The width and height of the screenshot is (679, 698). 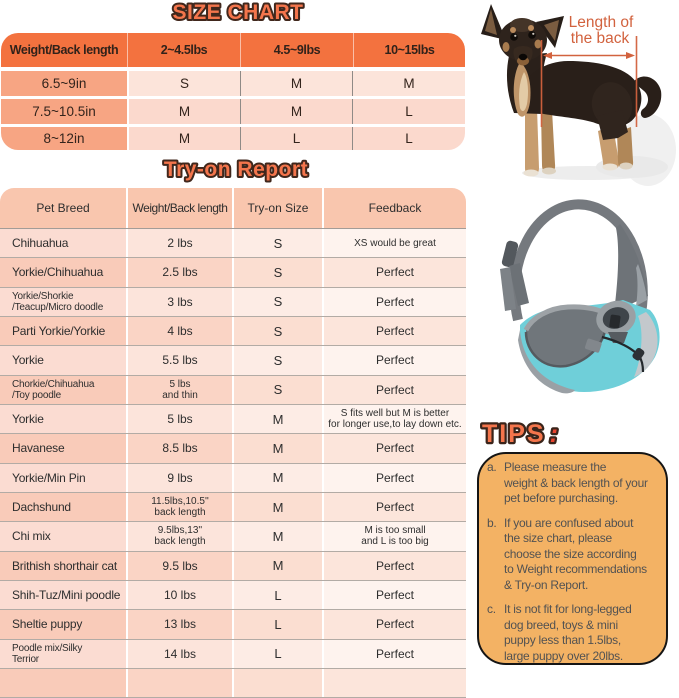 What do you see at coordinates (521, 434) in the screenshot?
I see `svg-text: TIPS:` at bounding box center [521, 434].